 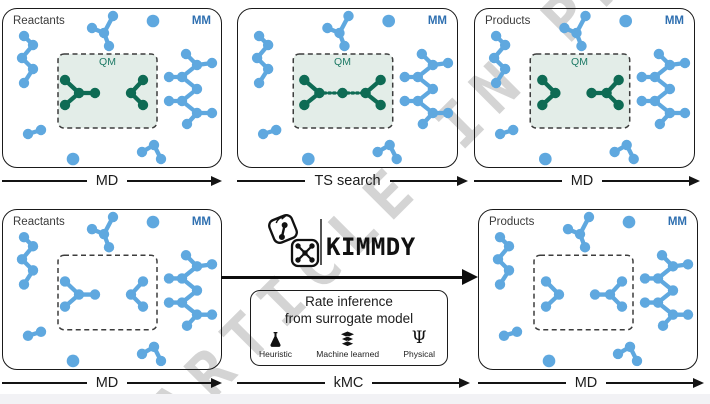 I want to click on rate-box-title-line1: Rate inference, so click(x=349, y=301).